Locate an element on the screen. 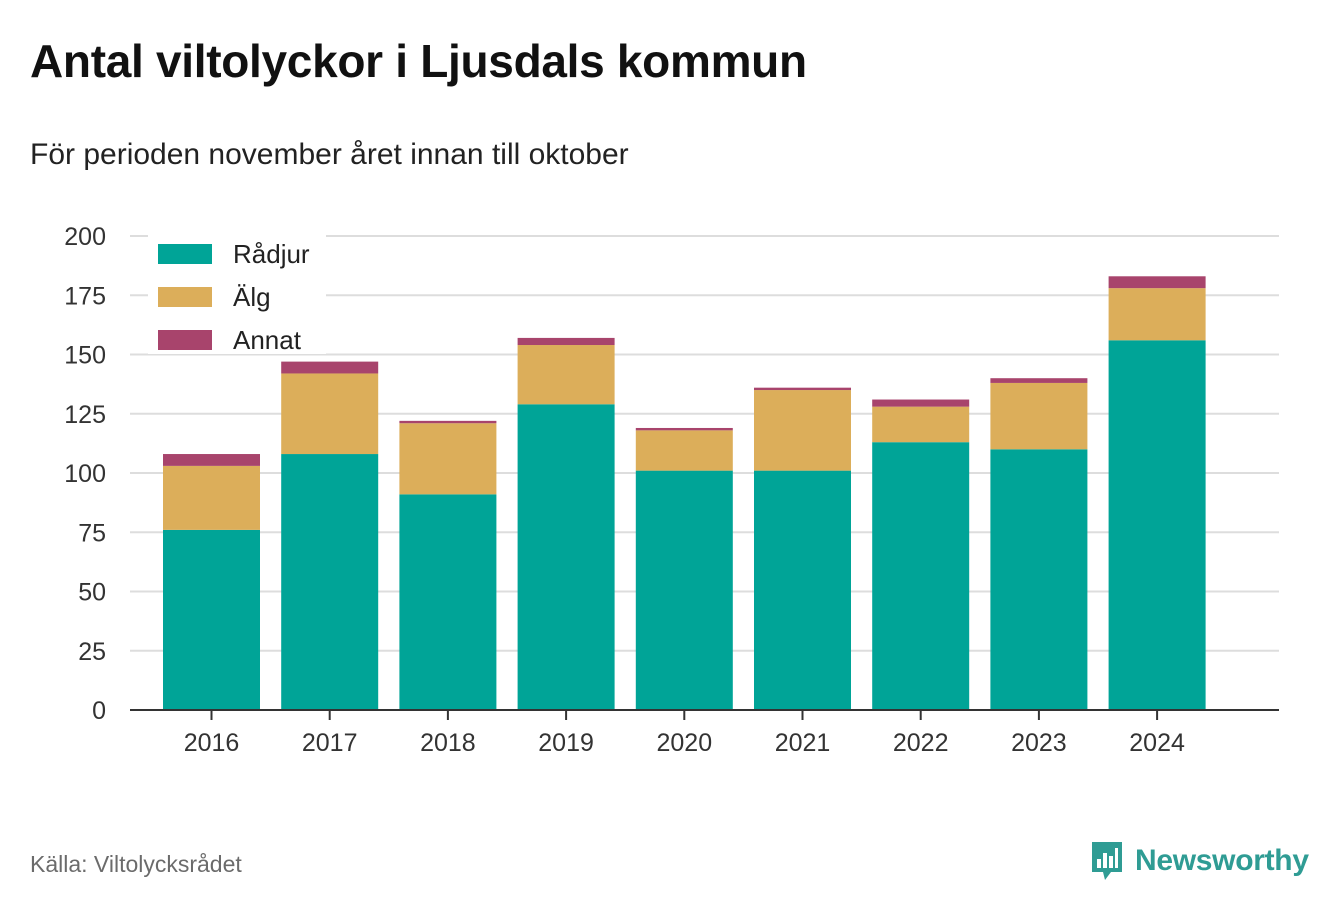 This screenshot has width=1340, height=913. legend-swatch-rådjur is located at coordinates (185, 254).